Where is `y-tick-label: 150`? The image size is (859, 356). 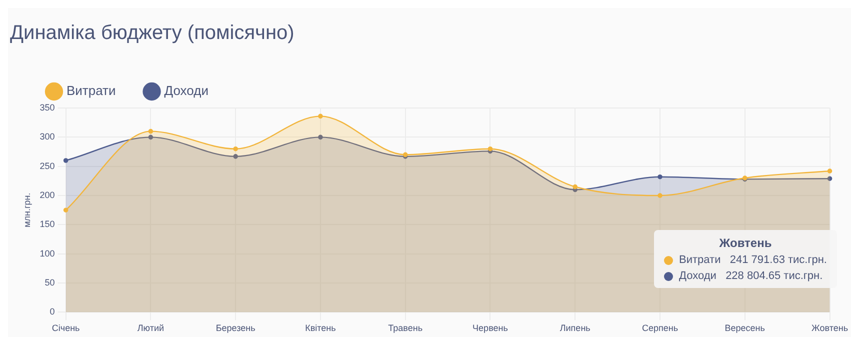
y-tick-label: 150 is located at coordinates (47, 224).